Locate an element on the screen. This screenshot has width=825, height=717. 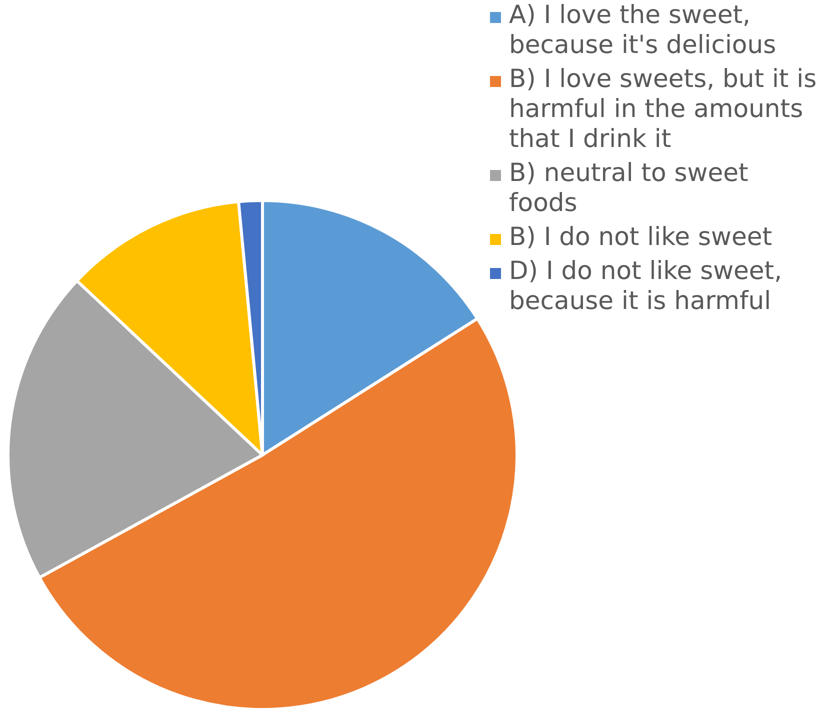
legend-label: B) I do not like sweet is located at coordinates (640, 237).